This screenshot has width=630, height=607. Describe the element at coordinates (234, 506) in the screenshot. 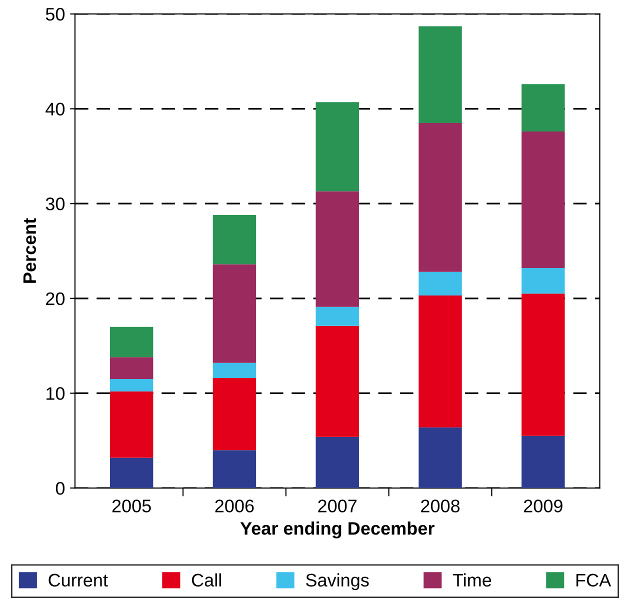

I see `x-tick-label: 2006` at that location.